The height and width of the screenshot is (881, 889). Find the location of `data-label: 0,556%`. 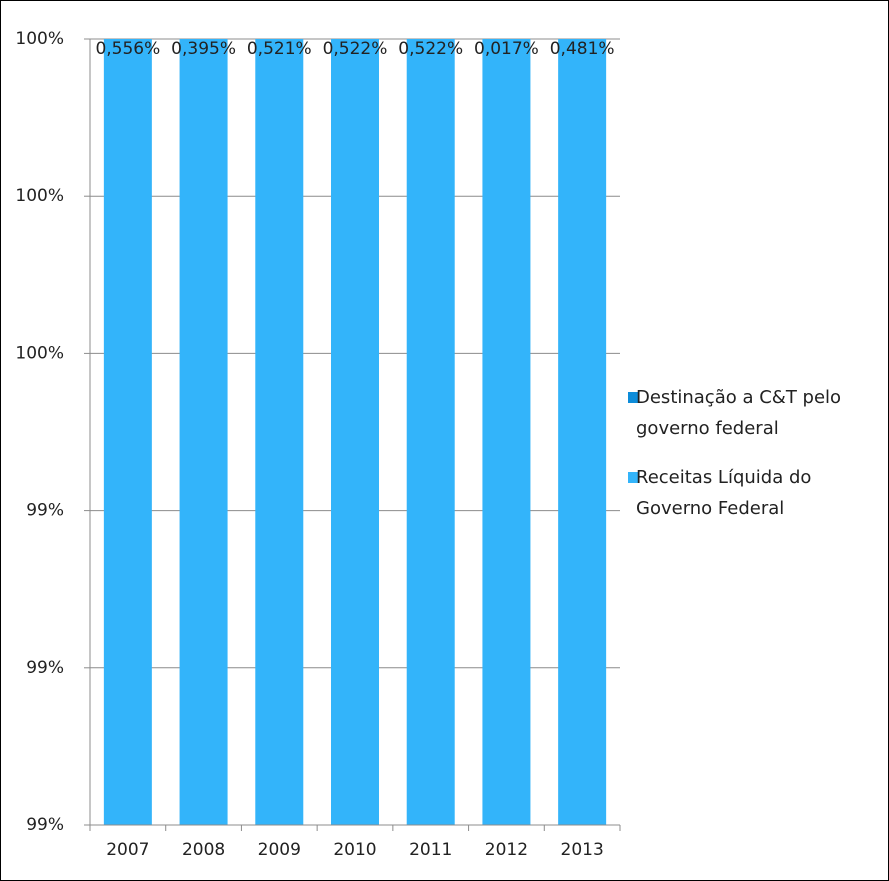

data-label: 0,556% is located at coordinates (127, 49).